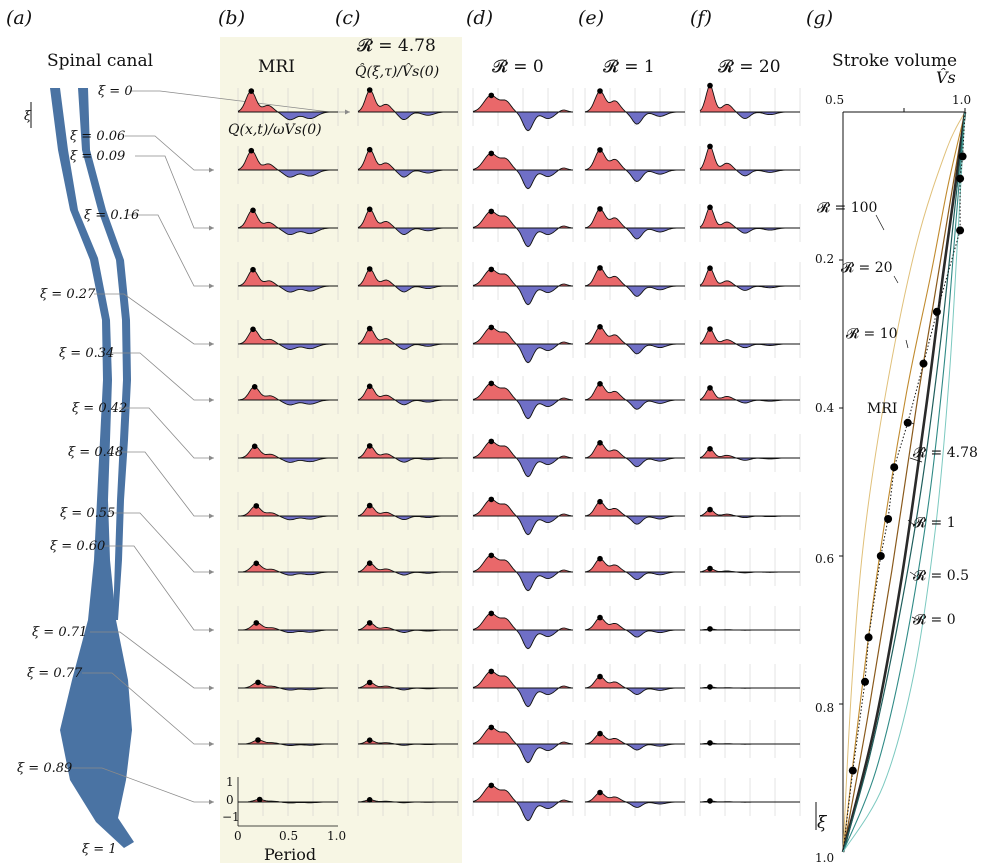 The height and width of the screenshot is (867, 988). I want to click on spinal-canal-outer, so click(92, 468).